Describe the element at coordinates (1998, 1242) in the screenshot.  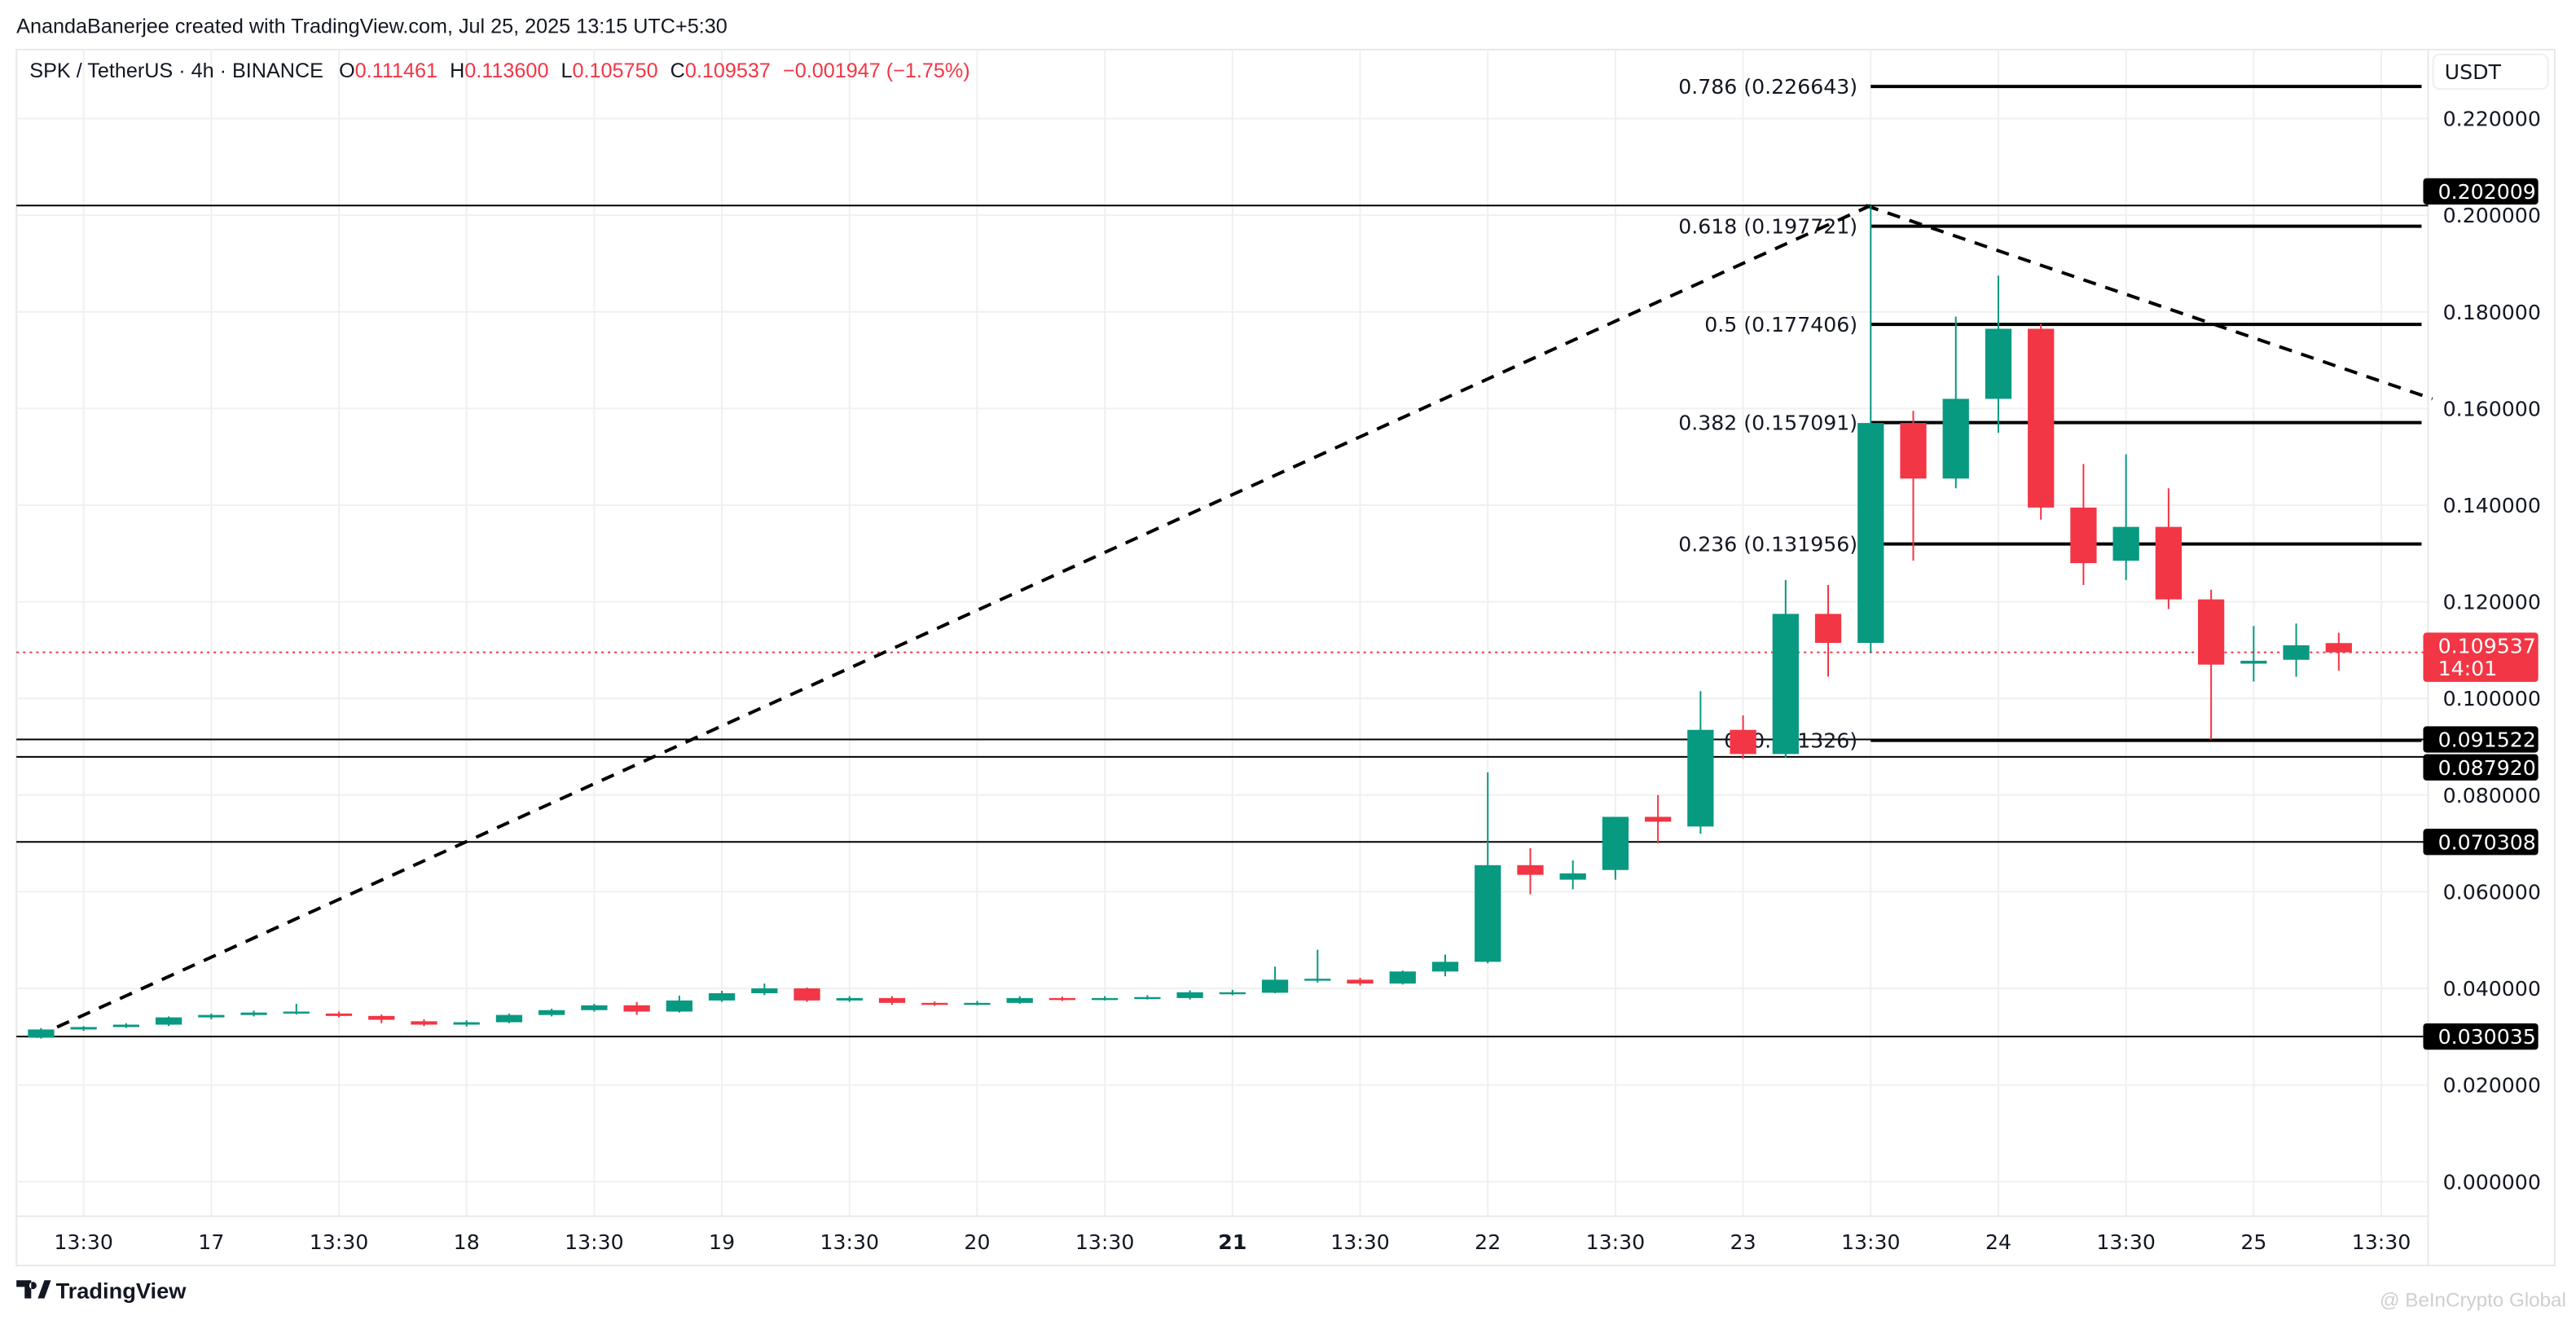
I see `x-tick-label: 24` at that location.